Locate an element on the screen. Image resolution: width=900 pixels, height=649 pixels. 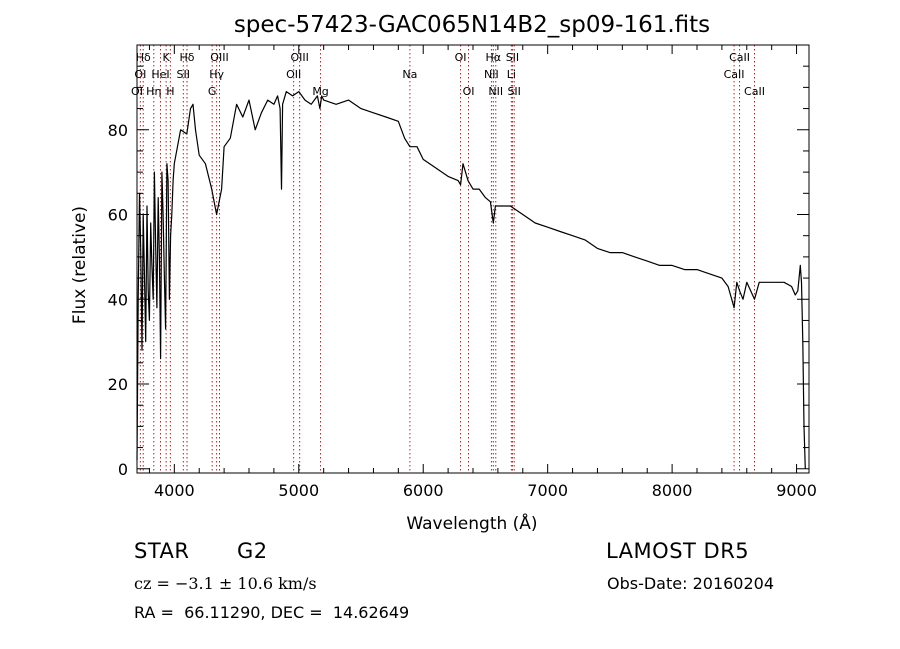
y-tick-label: 80 is located at coordinates (118, 130).